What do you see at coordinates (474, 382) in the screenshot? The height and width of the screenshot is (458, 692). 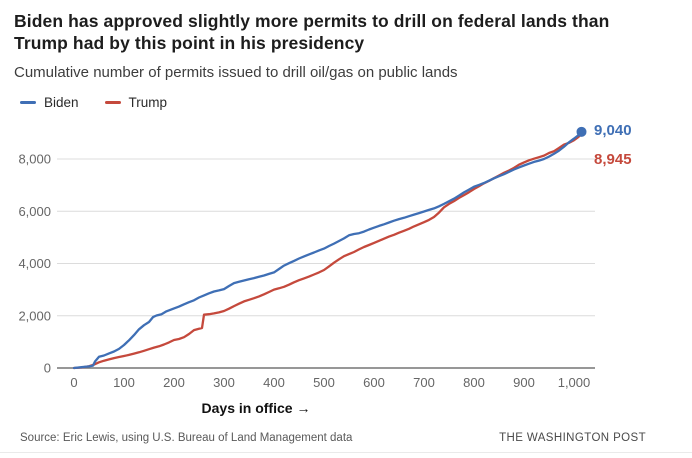 I see `x-tick-label: 800` at bounding box center [474, 382].